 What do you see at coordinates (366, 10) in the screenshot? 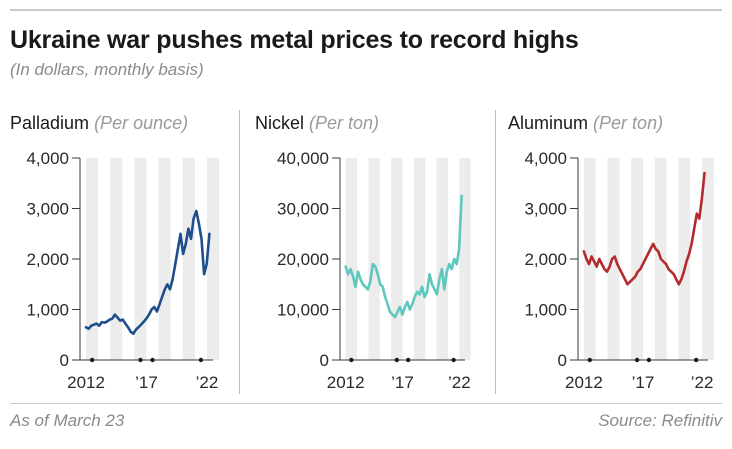
I see `top-rule` at bounding box center [366, 10].